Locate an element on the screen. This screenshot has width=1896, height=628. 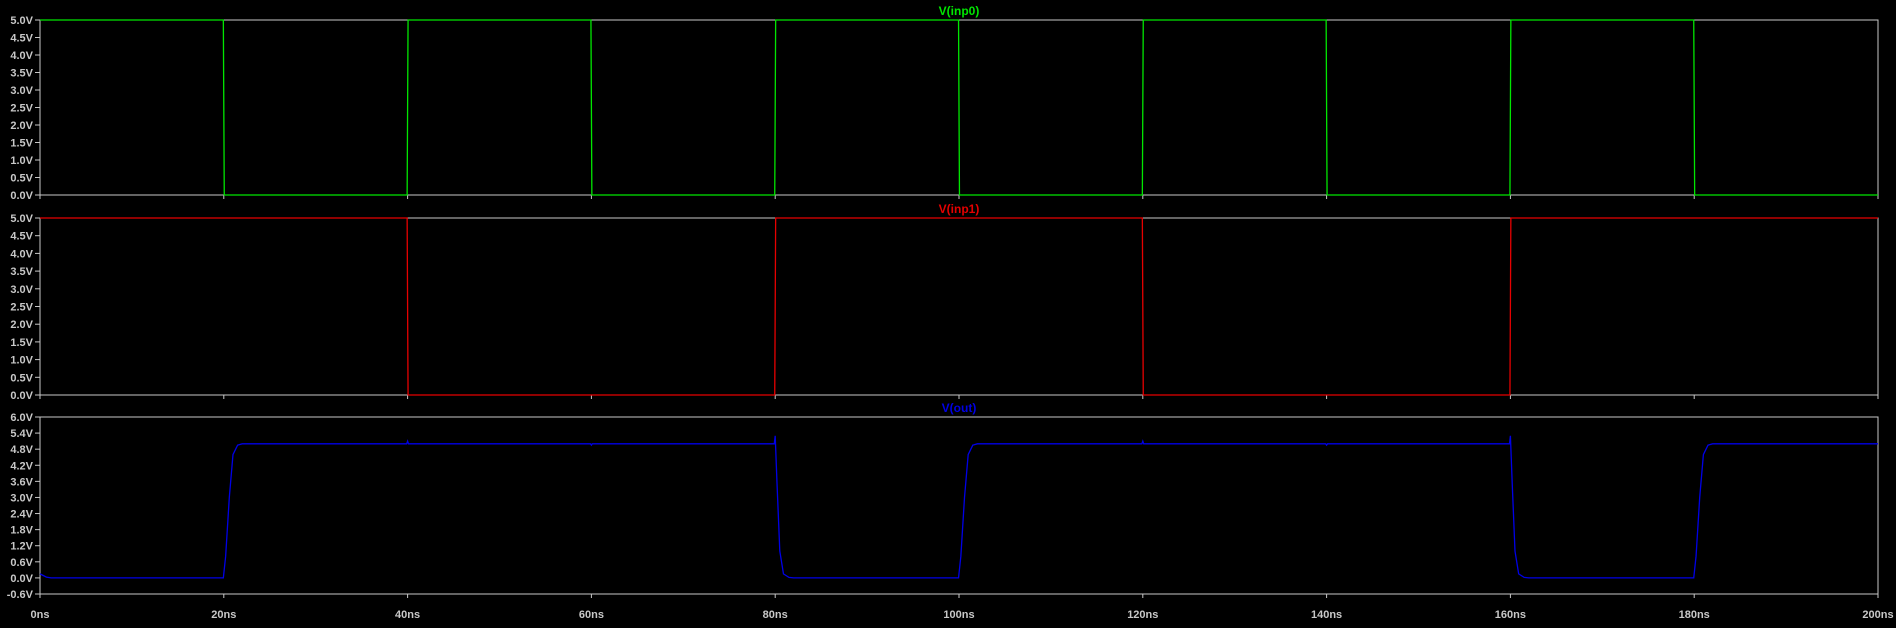
x-tick-label: 100ns is located at coordinates (958, 615).